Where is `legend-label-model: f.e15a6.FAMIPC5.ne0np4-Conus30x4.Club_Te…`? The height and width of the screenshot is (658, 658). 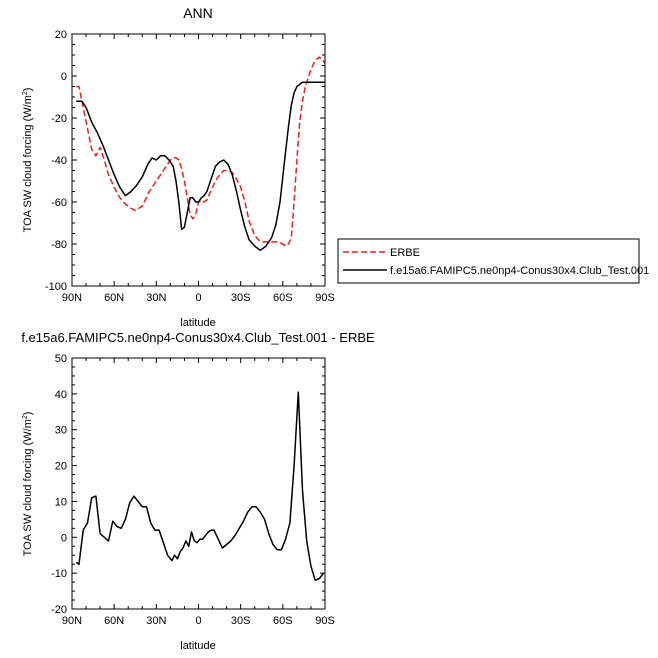 legend-label-model: f.e15a6.FAMIPC5.ne0np4-Conus30x4.Club_Te… is located at coordinates (519, 271).